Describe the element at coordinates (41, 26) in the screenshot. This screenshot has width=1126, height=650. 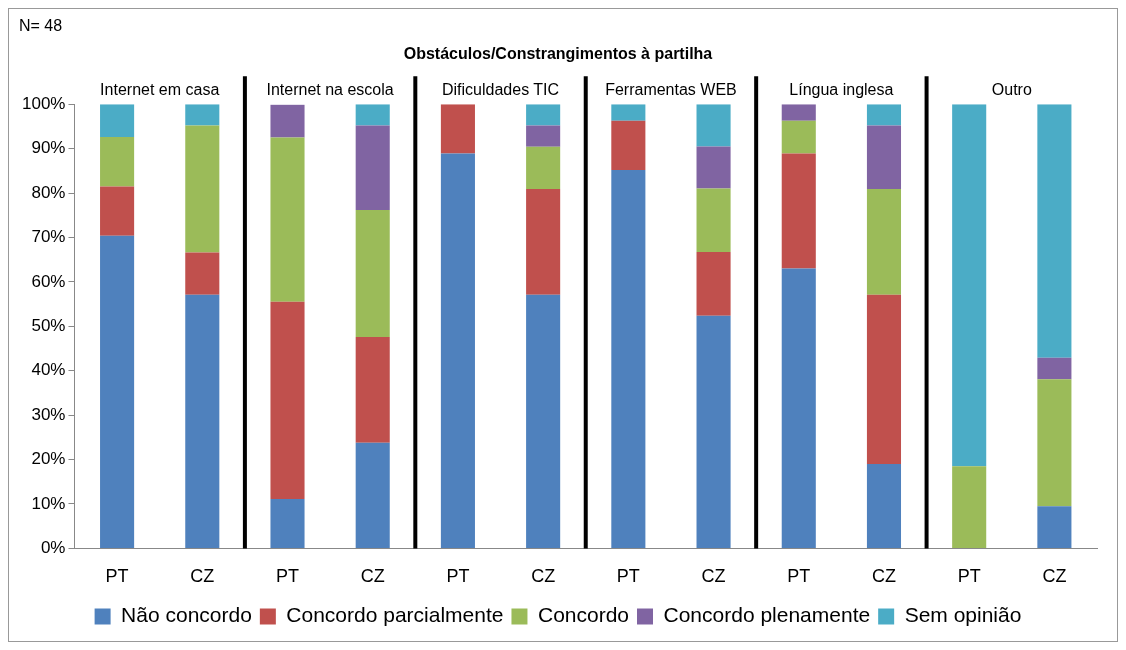
I see `text: N= 48` at that location.